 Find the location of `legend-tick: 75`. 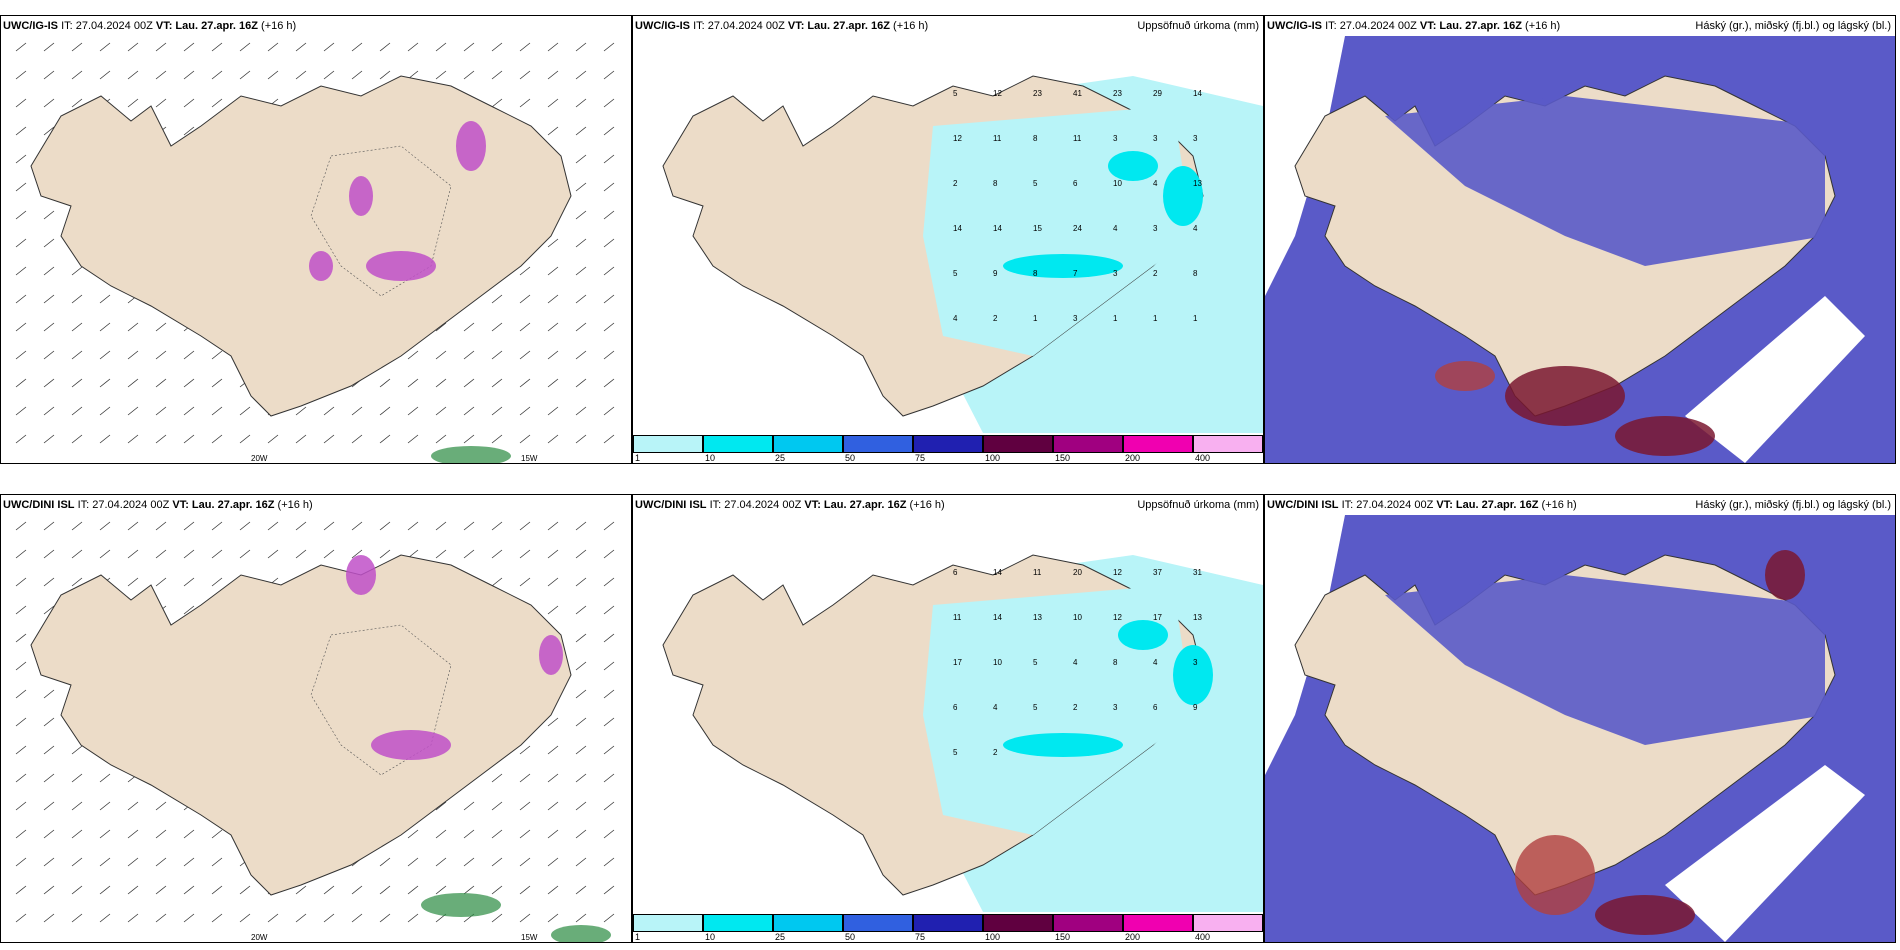

legend-tick: 75 is located at coordinates (920, 458).